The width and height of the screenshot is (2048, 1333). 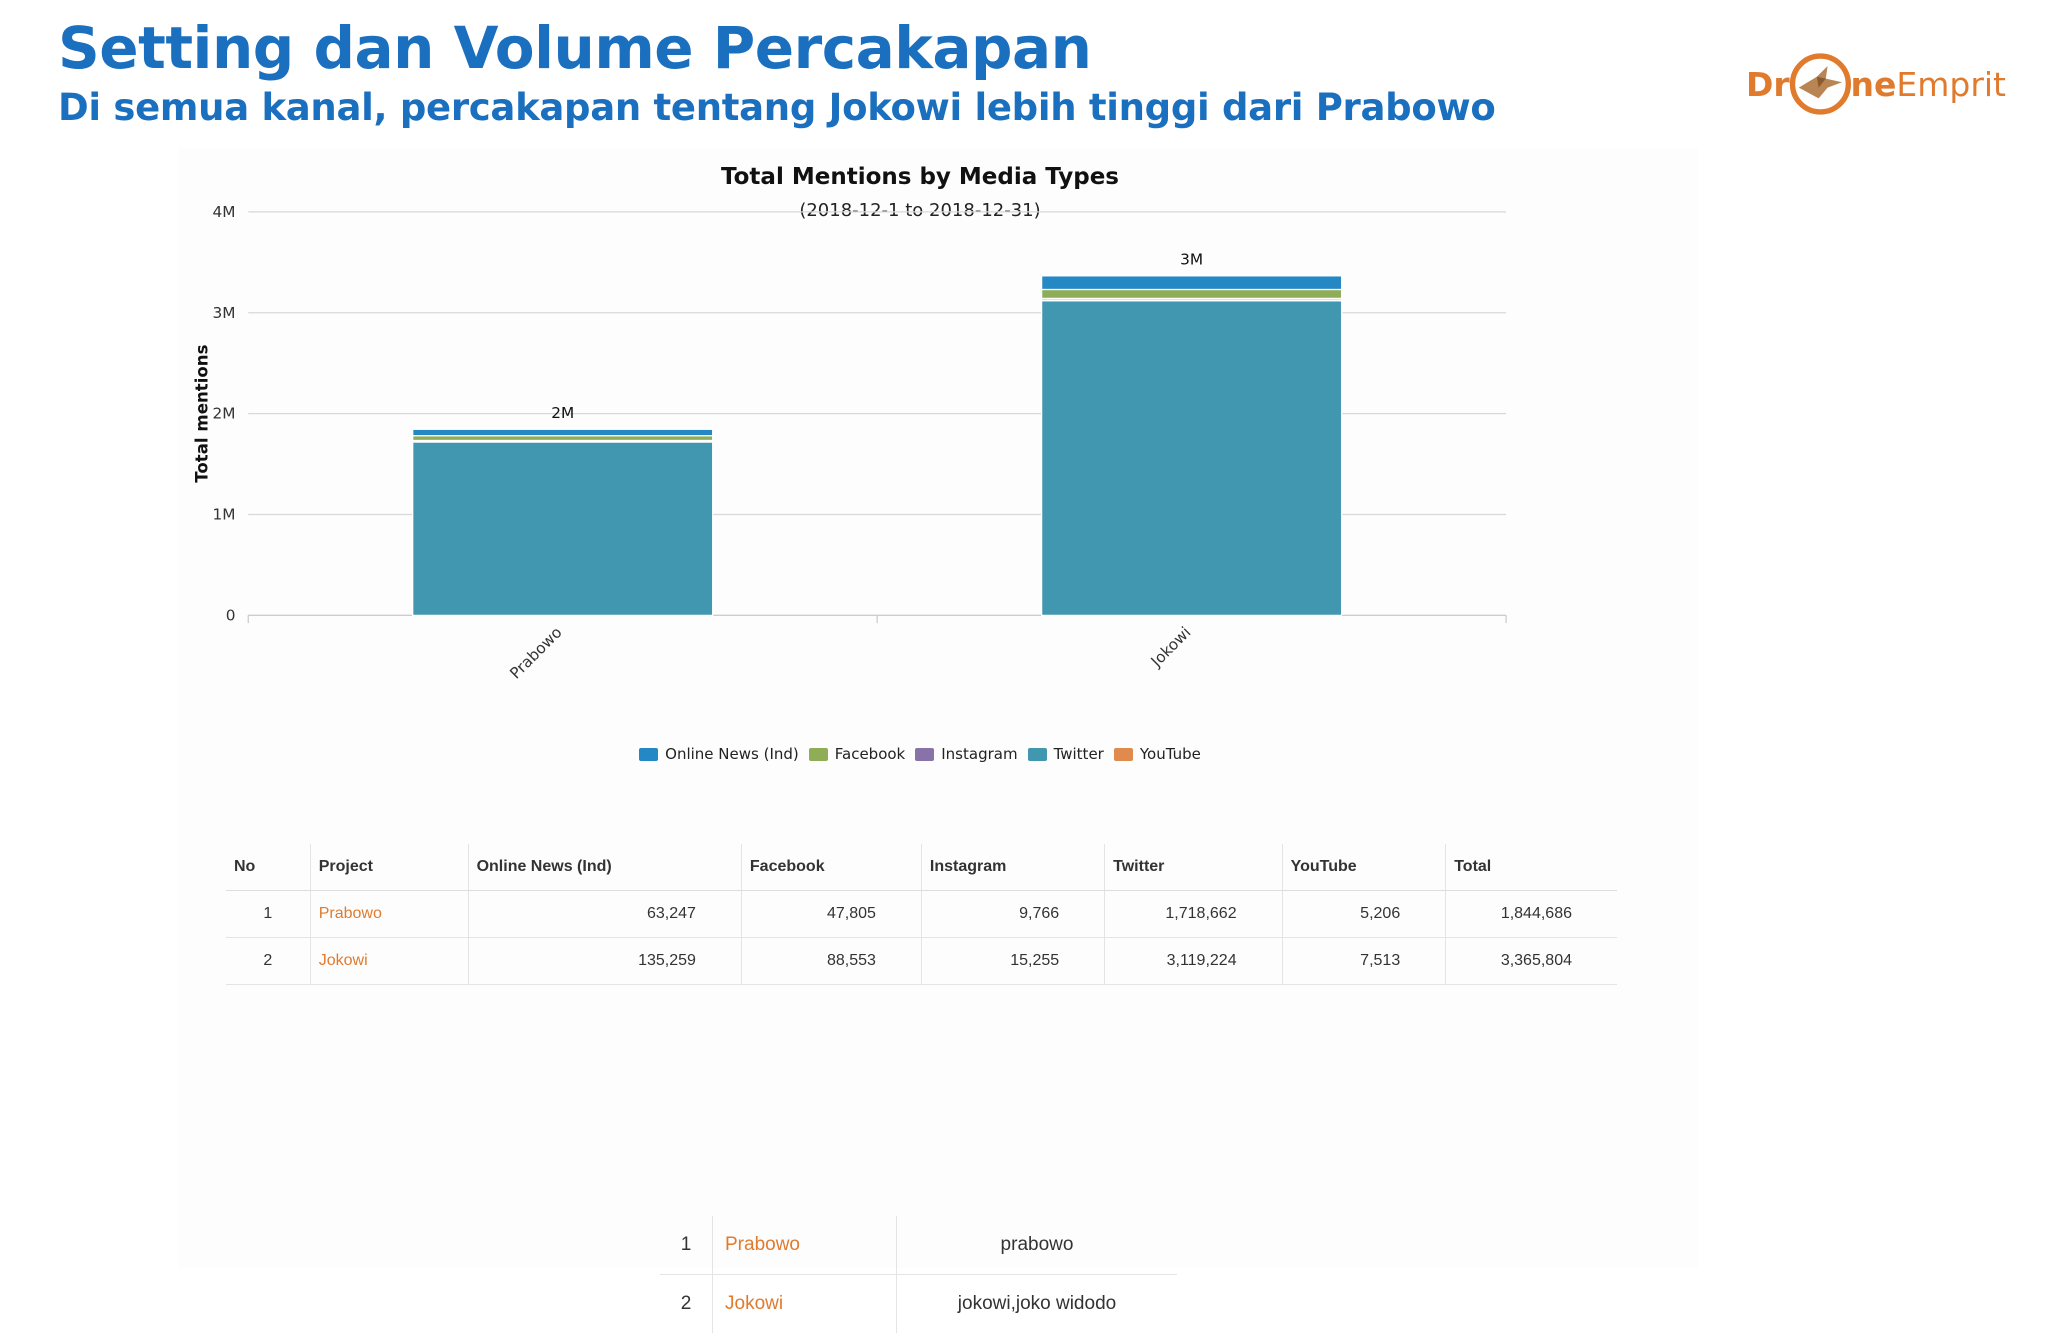 I want to click on value-cell: 47,805, so click(x=831, y=914).